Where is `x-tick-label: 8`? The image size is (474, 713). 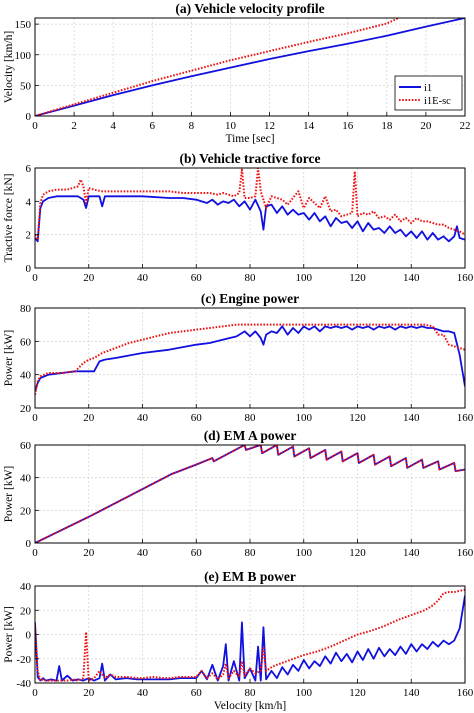
x-tick-label: 8 is located at coordinates (192, 126).